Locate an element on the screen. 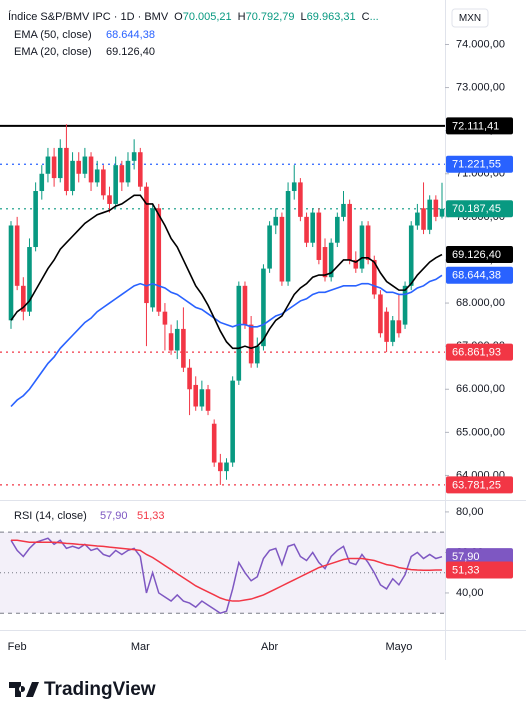 Image resolution: width=526 pixels, height=705 pixels. y-tick-label: 80,00 is located at coordinates (470, 512).